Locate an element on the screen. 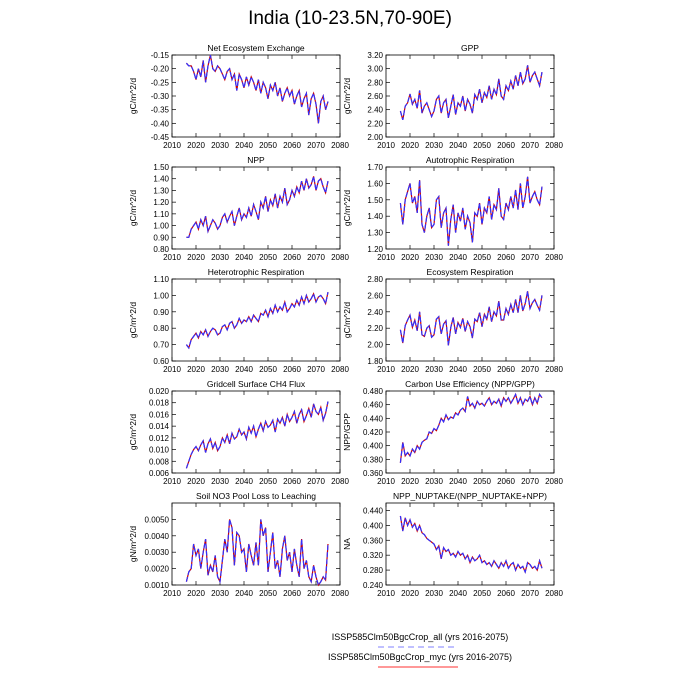 Image resolution: width=700 pixels, height=700 pixels. y-tick-label: 1.40 is located at coordinates (161, 179).